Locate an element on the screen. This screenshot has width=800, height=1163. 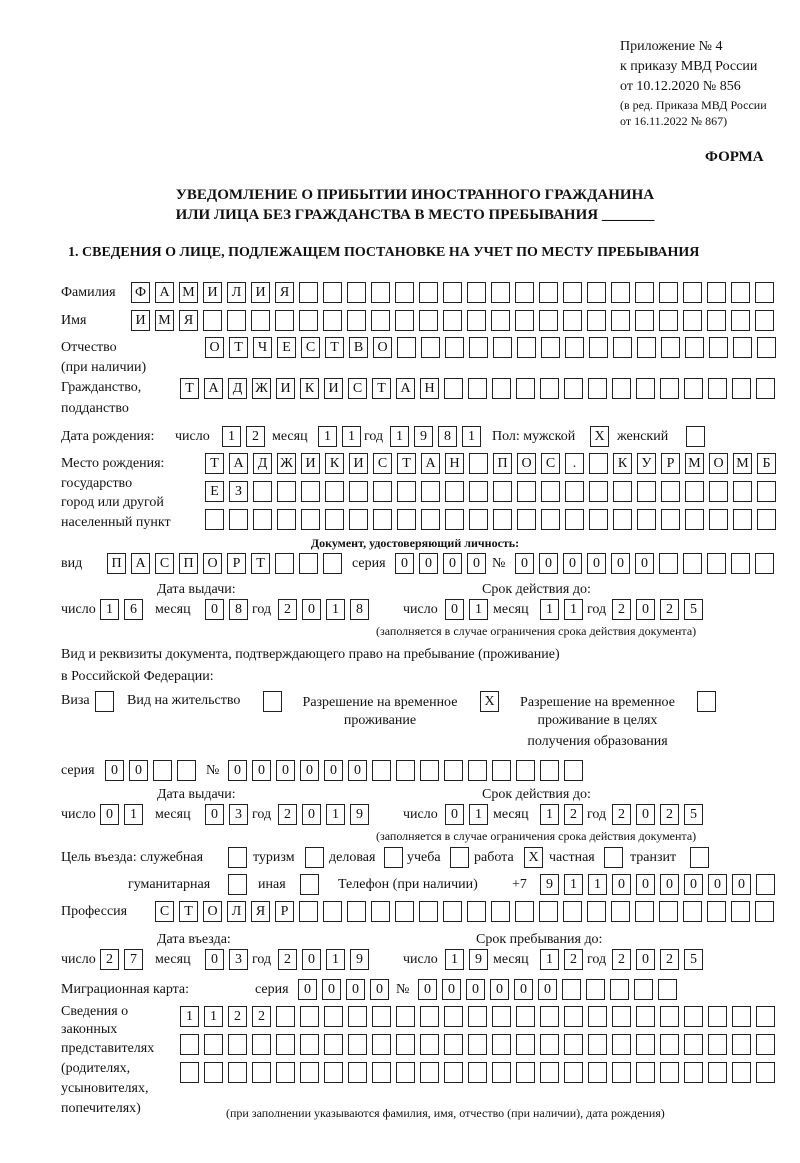
doc-type-cell: О is located at coordinates (212, 563).